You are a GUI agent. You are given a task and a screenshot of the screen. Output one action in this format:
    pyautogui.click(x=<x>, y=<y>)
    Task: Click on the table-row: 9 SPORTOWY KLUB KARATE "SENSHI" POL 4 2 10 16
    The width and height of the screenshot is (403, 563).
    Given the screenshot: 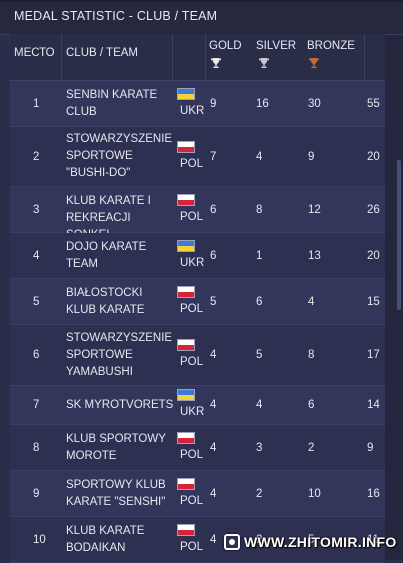 What is the action you would take?
    pyautogui.click(x=197, y=494)
    